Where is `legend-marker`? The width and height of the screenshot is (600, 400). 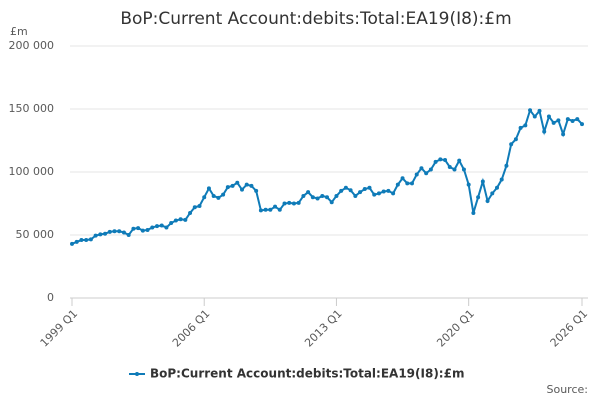 legend-marker is located at coordinates (137, 374).